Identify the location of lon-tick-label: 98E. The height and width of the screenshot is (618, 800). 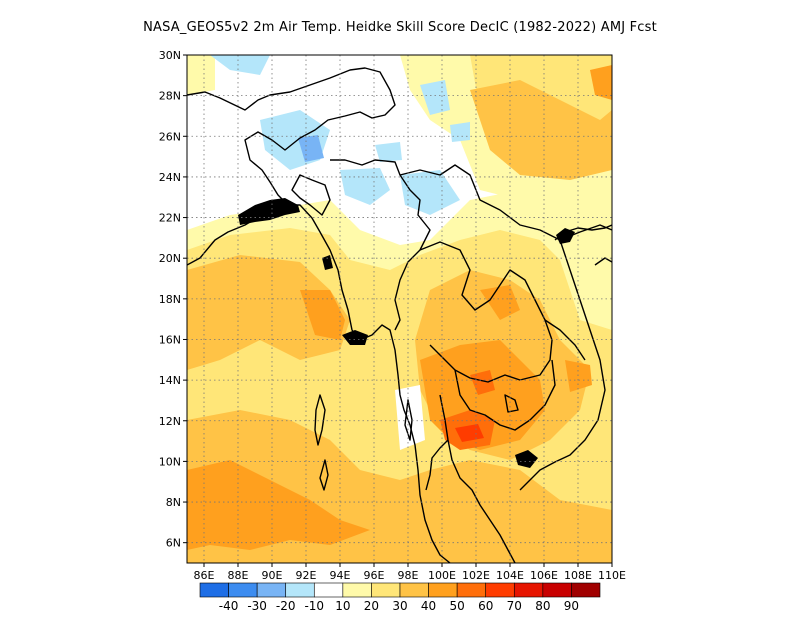
(408, 575).